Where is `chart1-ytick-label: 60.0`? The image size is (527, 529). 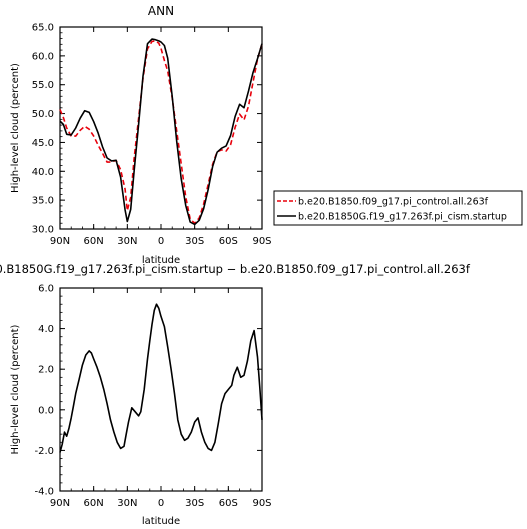
chart1-ytick-label: 60.0 is located at coordinates (43, 56).